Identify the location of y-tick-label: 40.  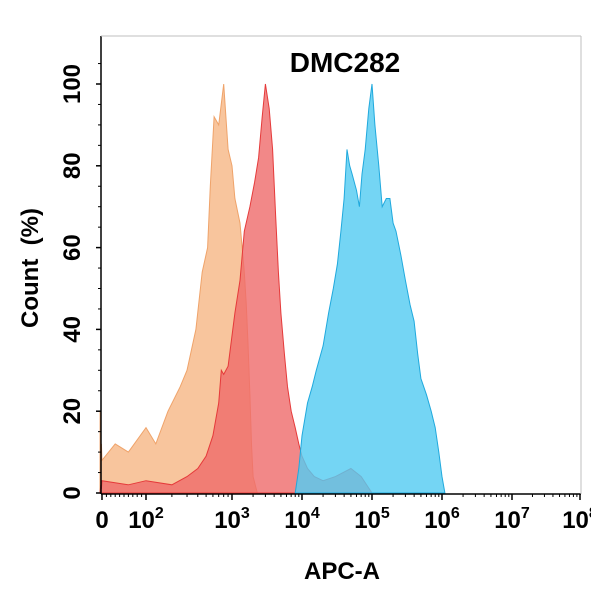
(72, 329).